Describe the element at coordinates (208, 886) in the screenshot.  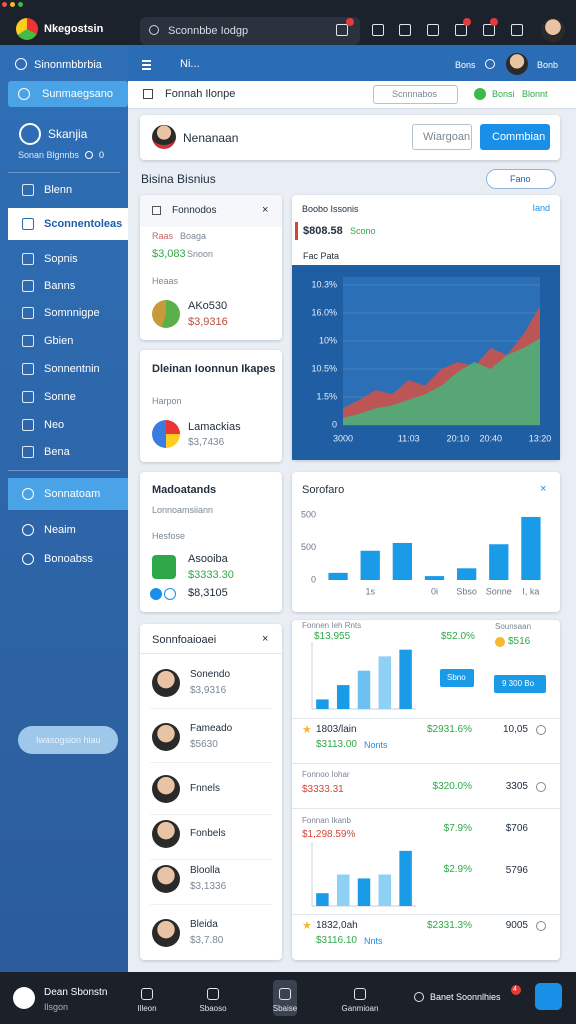
I see `person-value: $3,1336` at that location.